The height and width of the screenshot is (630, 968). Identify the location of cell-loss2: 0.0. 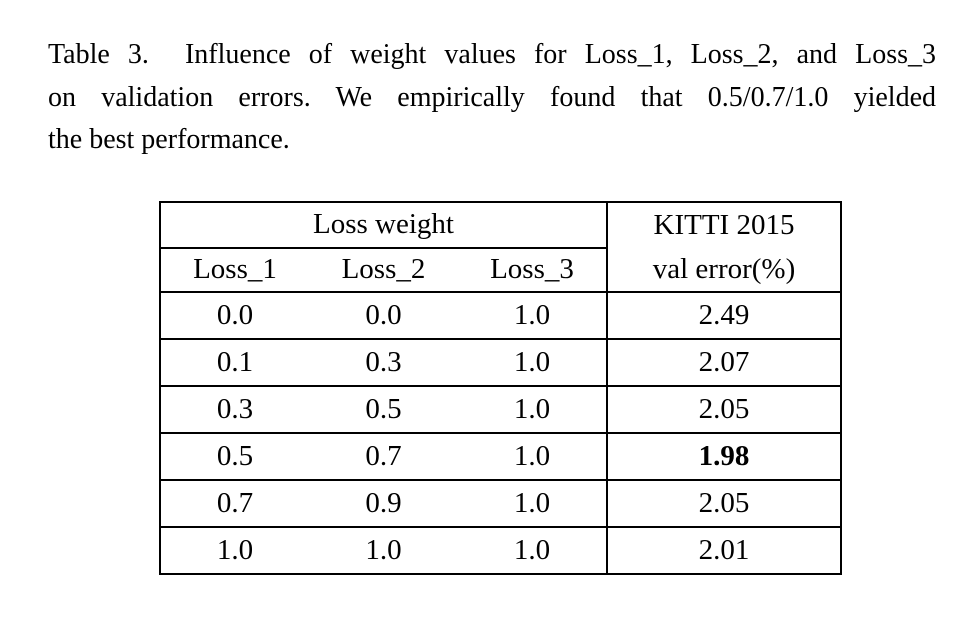
(383, 315).